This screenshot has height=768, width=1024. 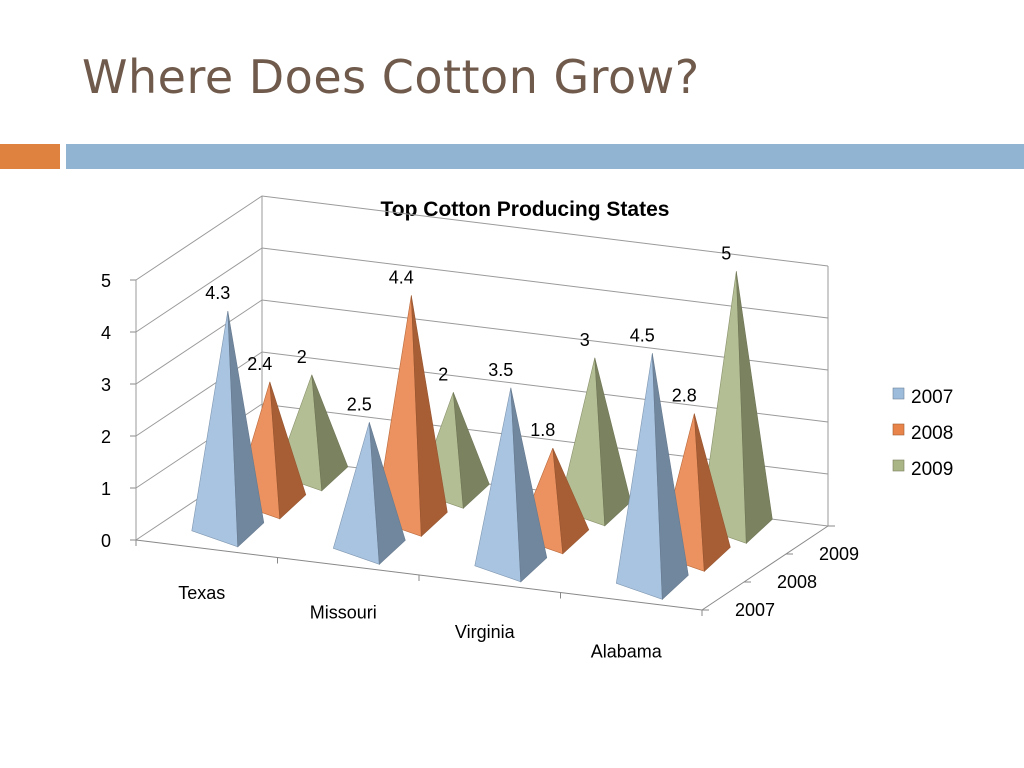 What do you see at coordinates (797, 582) in the screenshot?
I see `depth-axis-label: 2008` at bounding box center [797, 582].